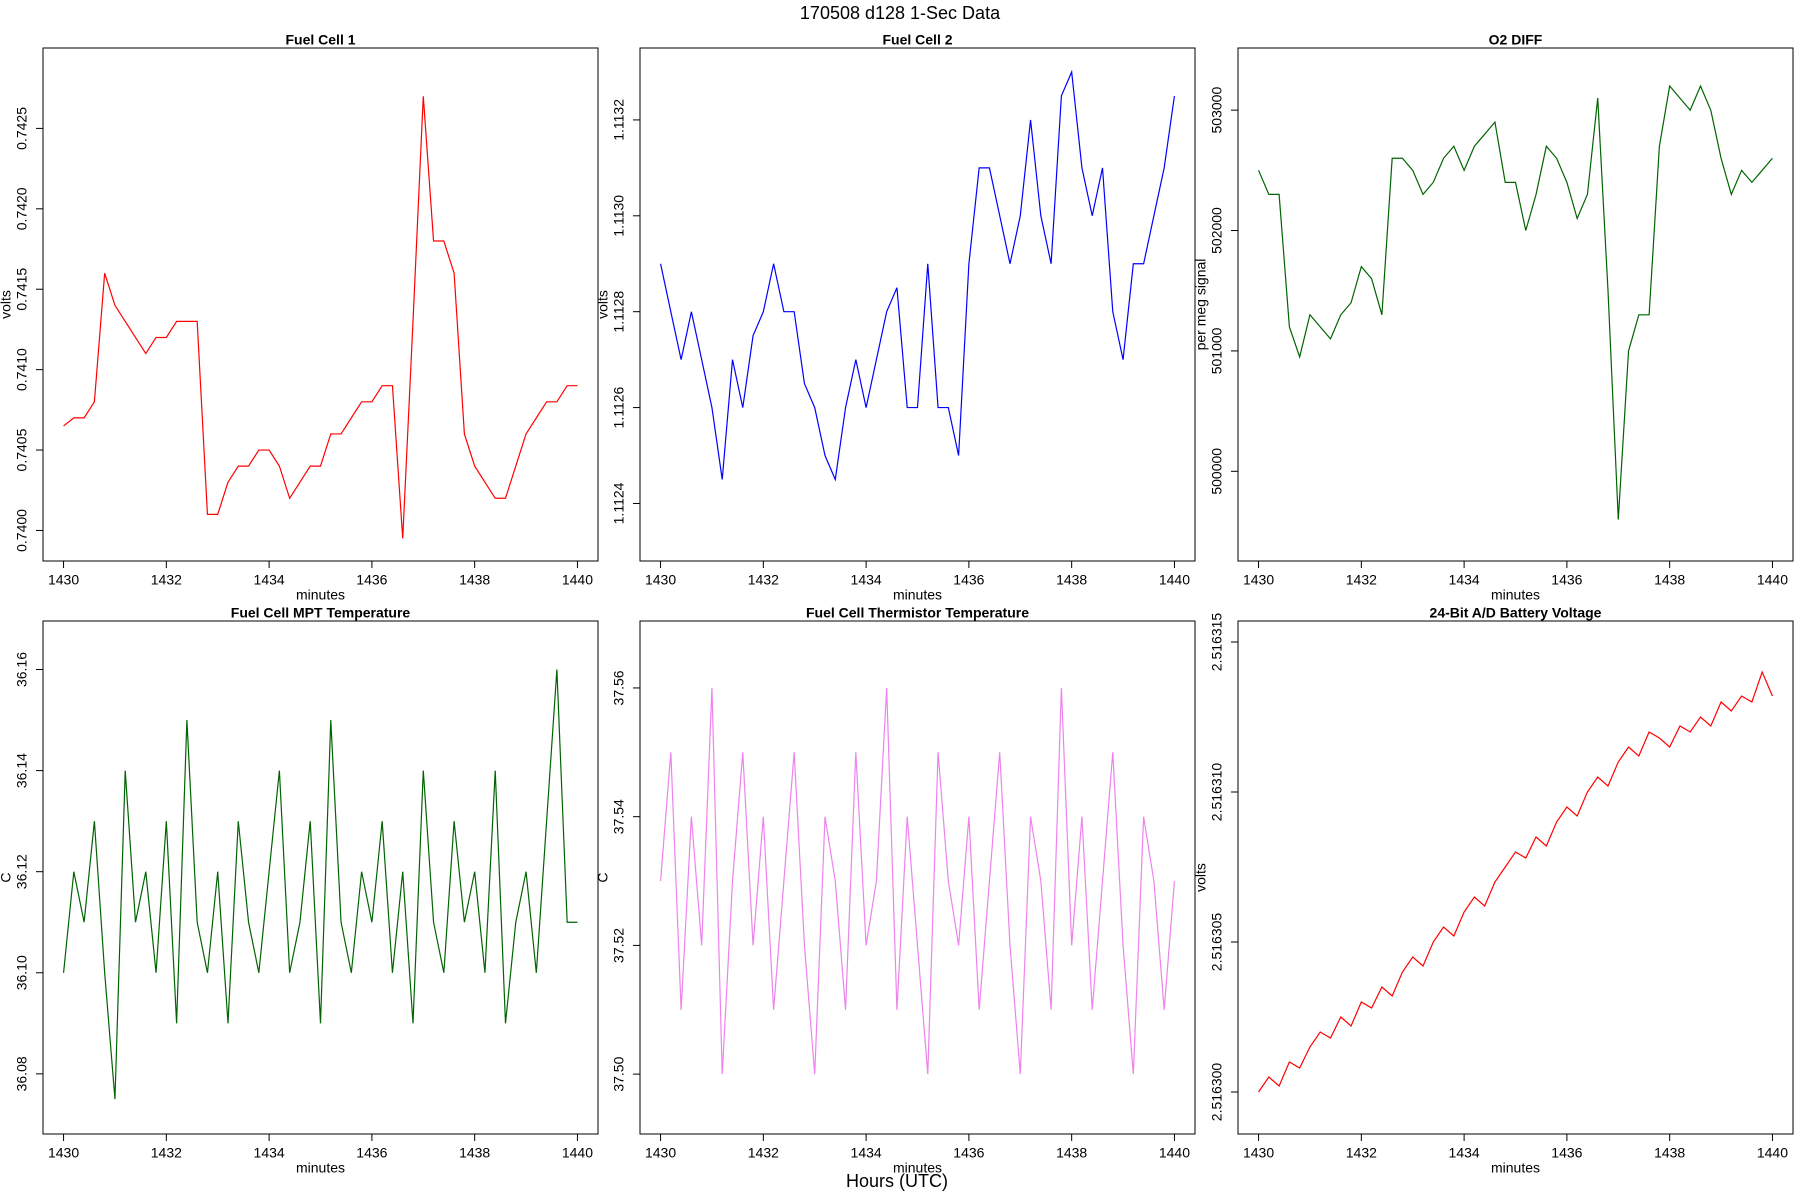 This screenshot has width=1800, height=1200. Describe the element at coordinates (1217, 350) in the screenshot. I see `y-tick-label: 501000` at that location.